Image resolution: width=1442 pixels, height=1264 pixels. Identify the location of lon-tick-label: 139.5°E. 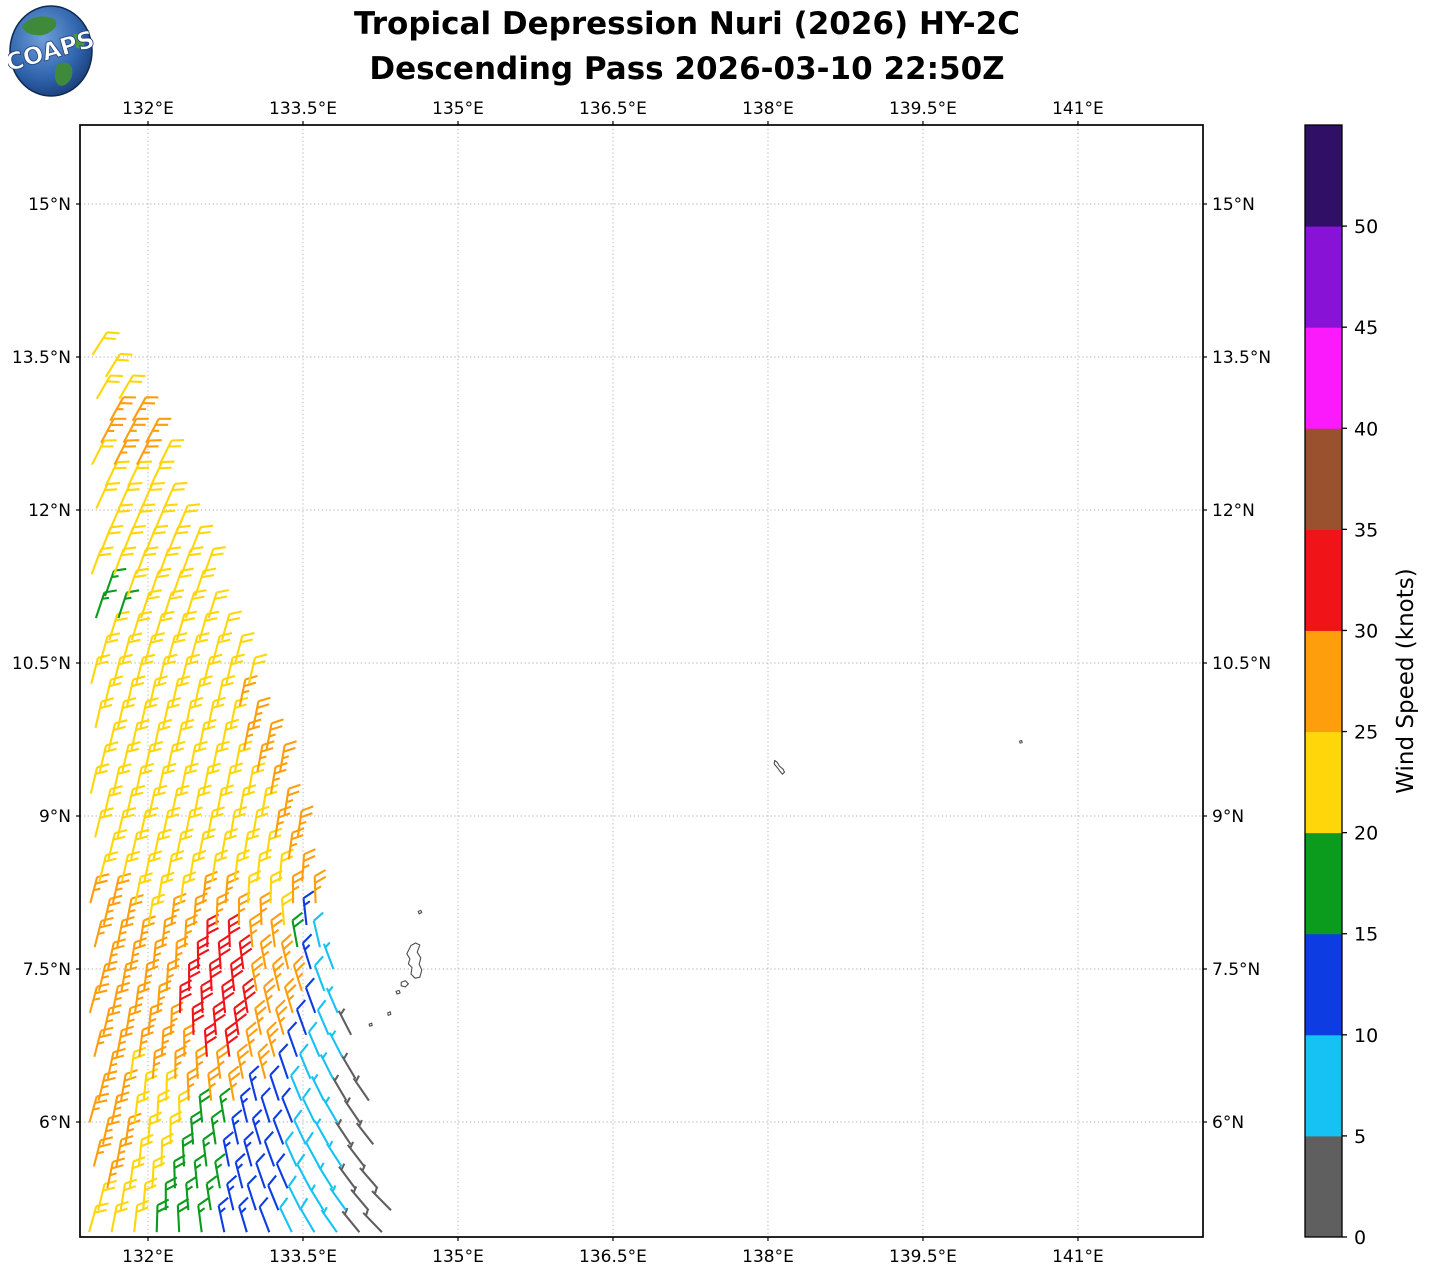
(923, 1255).